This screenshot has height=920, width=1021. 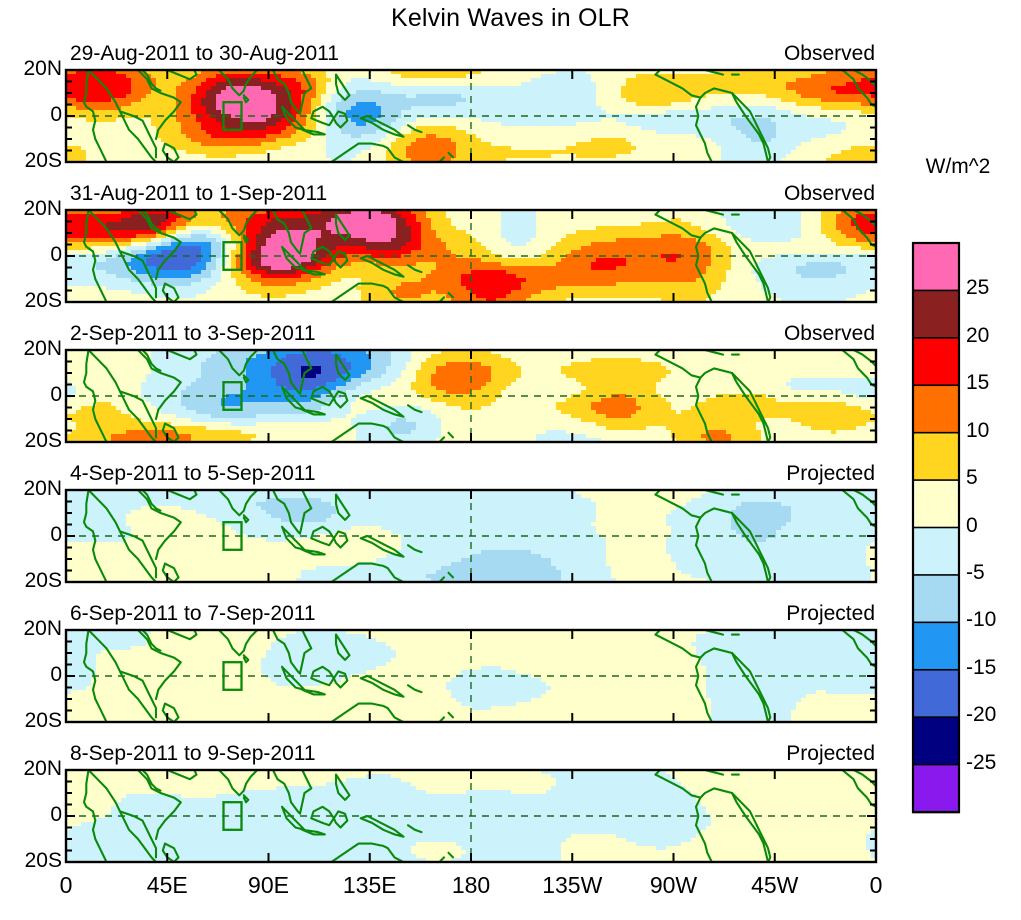 I want to click on panel-date-range: 31-Aug-2011 to 1-Sep-2011, so click(x=198, y=194).